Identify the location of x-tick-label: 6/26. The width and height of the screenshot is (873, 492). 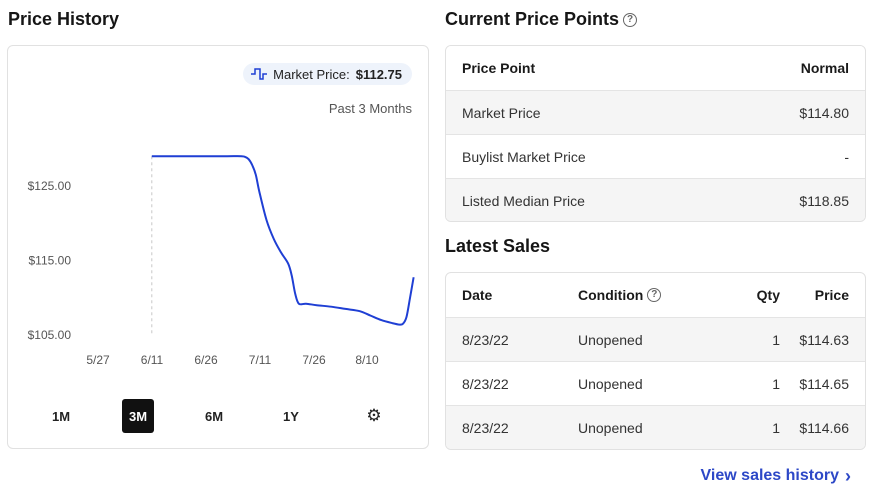
(206, 360).